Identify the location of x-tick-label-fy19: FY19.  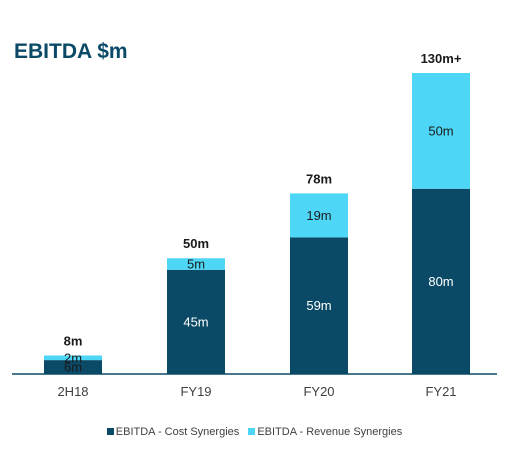
(195, 391).